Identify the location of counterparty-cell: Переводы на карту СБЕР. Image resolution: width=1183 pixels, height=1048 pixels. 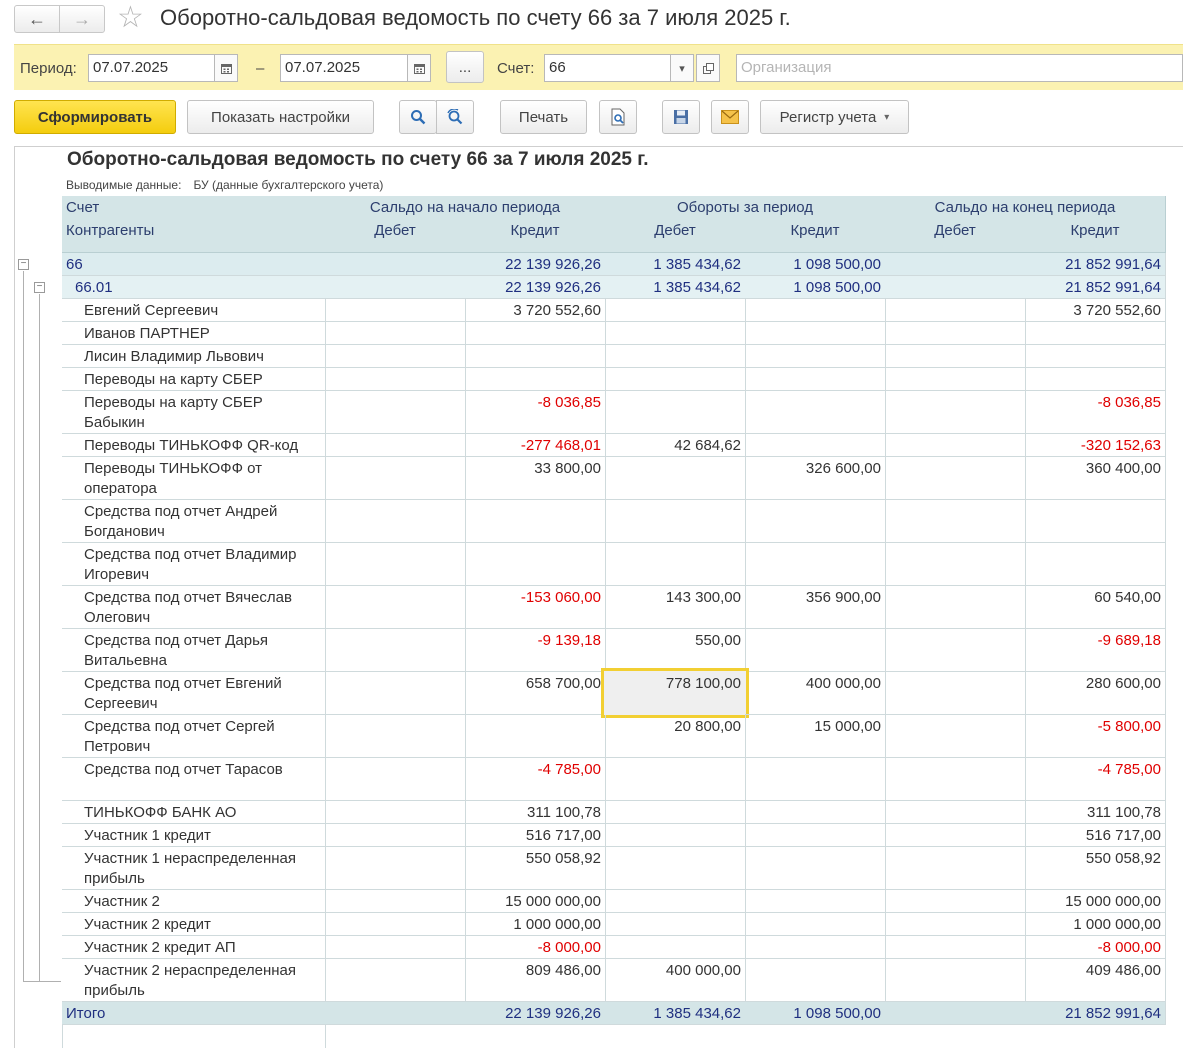
(194, 379).